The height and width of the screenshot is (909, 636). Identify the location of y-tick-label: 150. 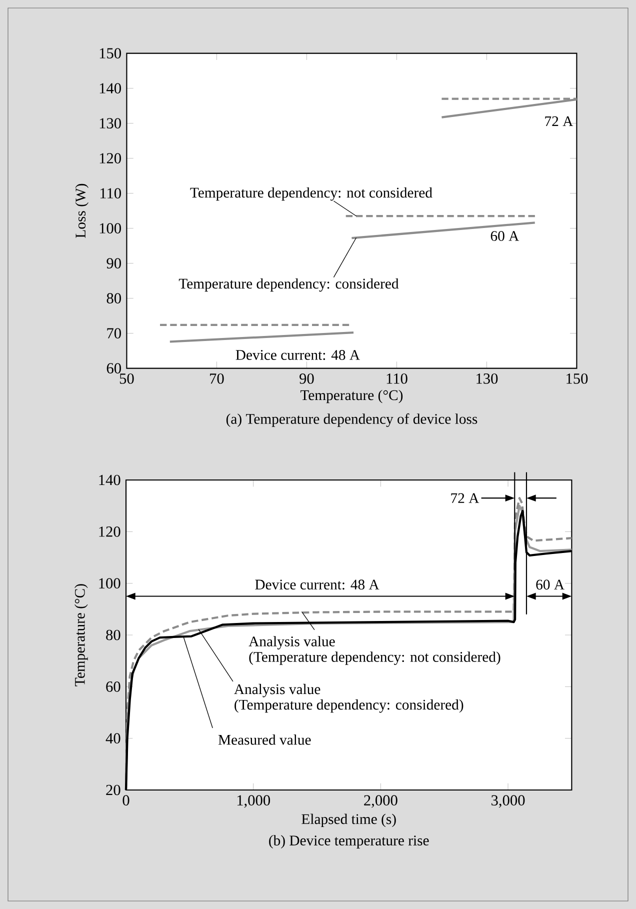
(110, 53).